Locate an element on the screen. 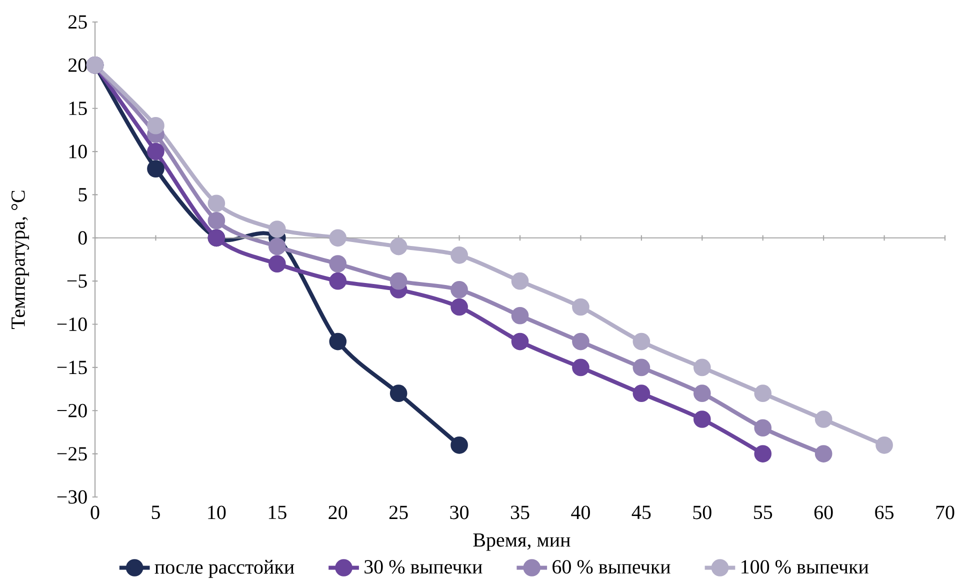 Image resolution: width=959 pixels, height=581 pixels. y-tick-label: 0 is located at coordinates (82, 238).